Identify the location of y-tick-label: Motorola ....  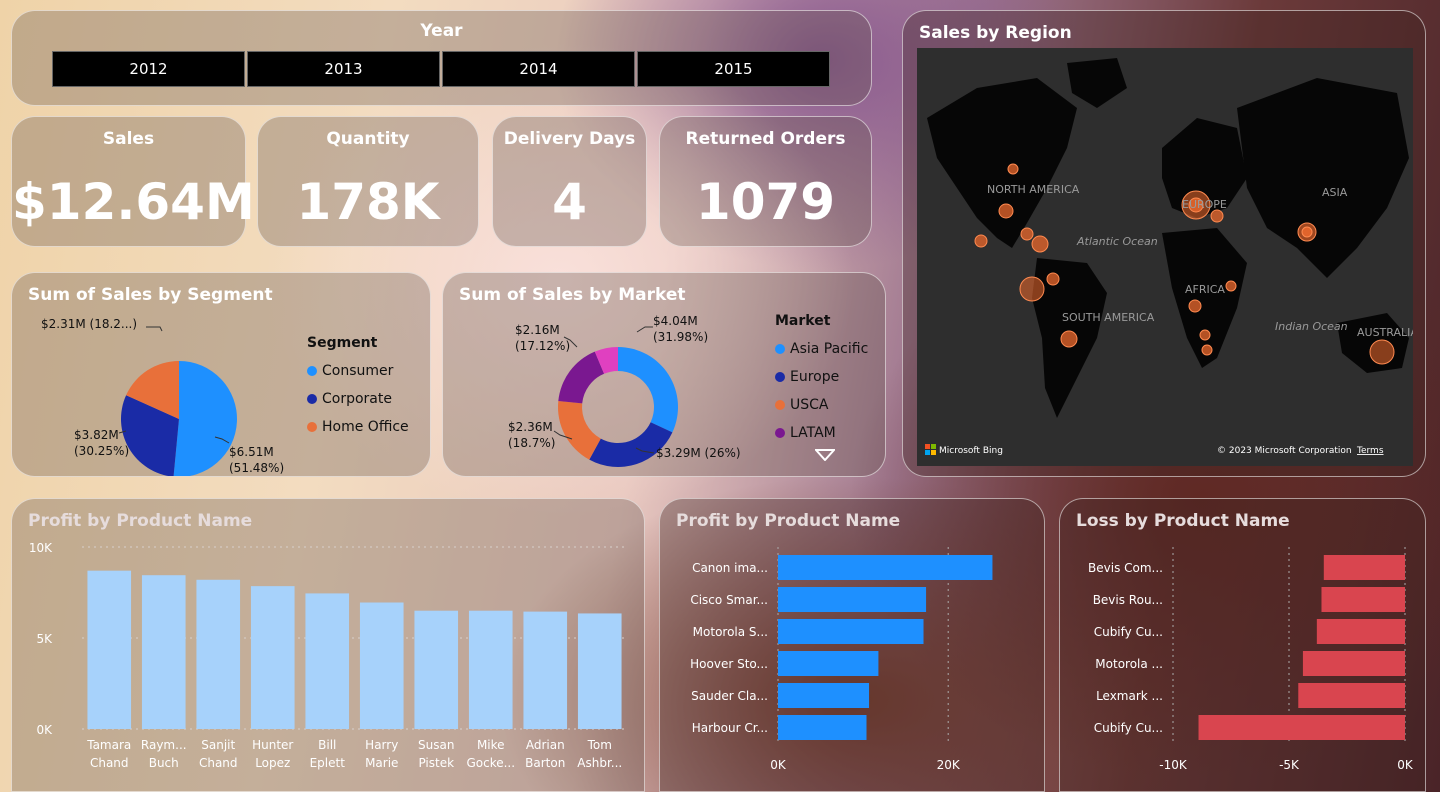
(1129, 664).